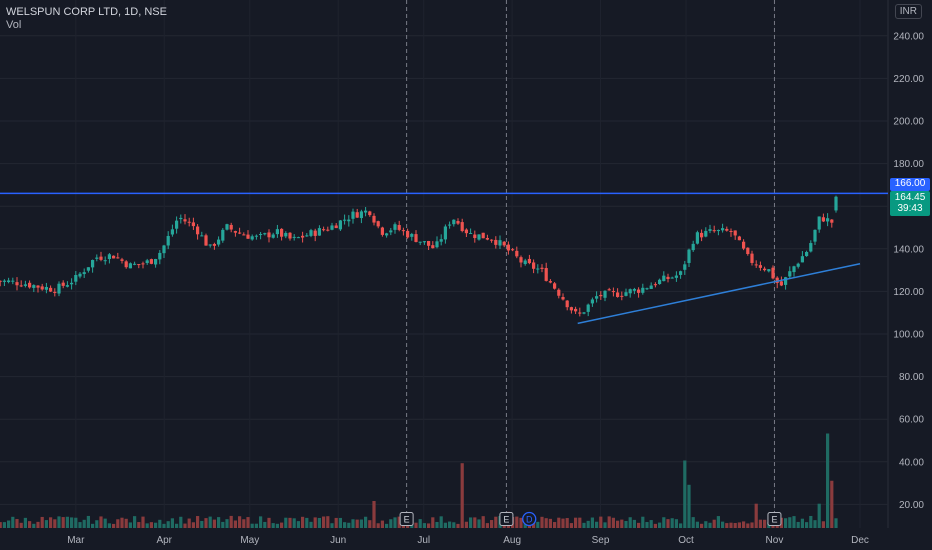  Describe the element at coordinates (423, 540) in the screenshot. I see `time-tick-label: Jul` at that location.